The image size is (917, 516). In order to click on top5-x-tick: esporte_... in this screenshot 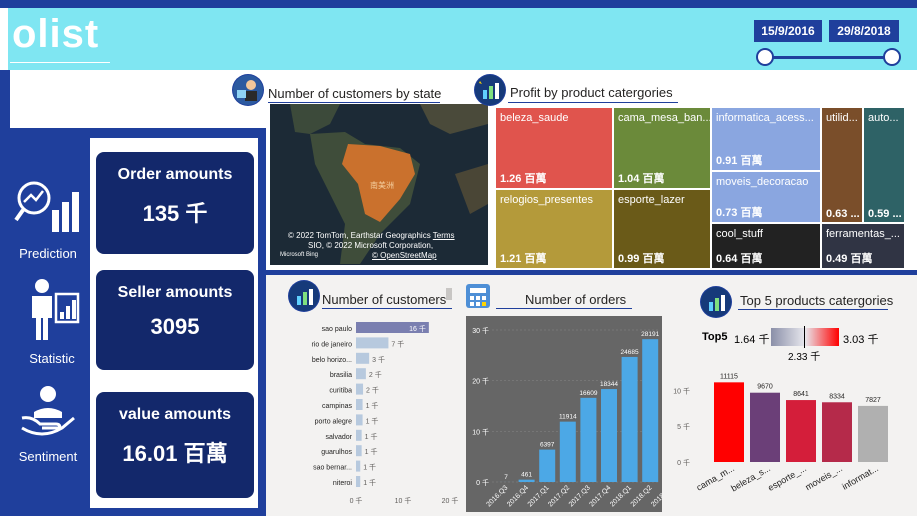, I will do `click(787, 478)`.